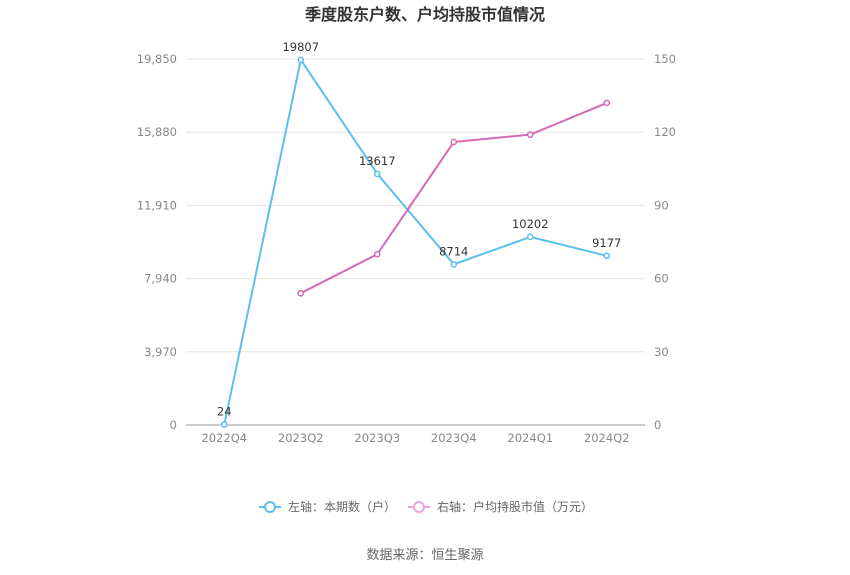 Image resolution: width=850 pixels, height=575 pixels. What do you see at coordinates (300, 47) in the screenshot?
I see `data-label: 19807` at bounding box center [300, 47].